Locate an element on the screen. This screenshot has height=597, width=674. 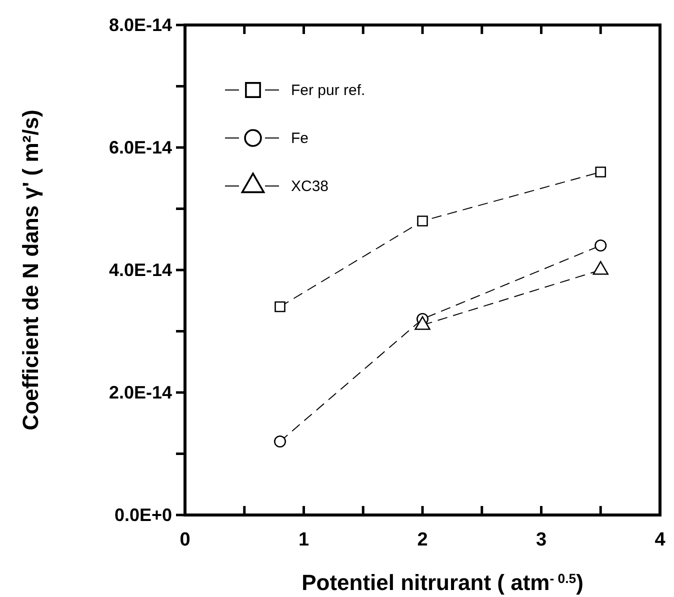
y-tick-label: 6.0E-14 is located at coordinates (140, 147).